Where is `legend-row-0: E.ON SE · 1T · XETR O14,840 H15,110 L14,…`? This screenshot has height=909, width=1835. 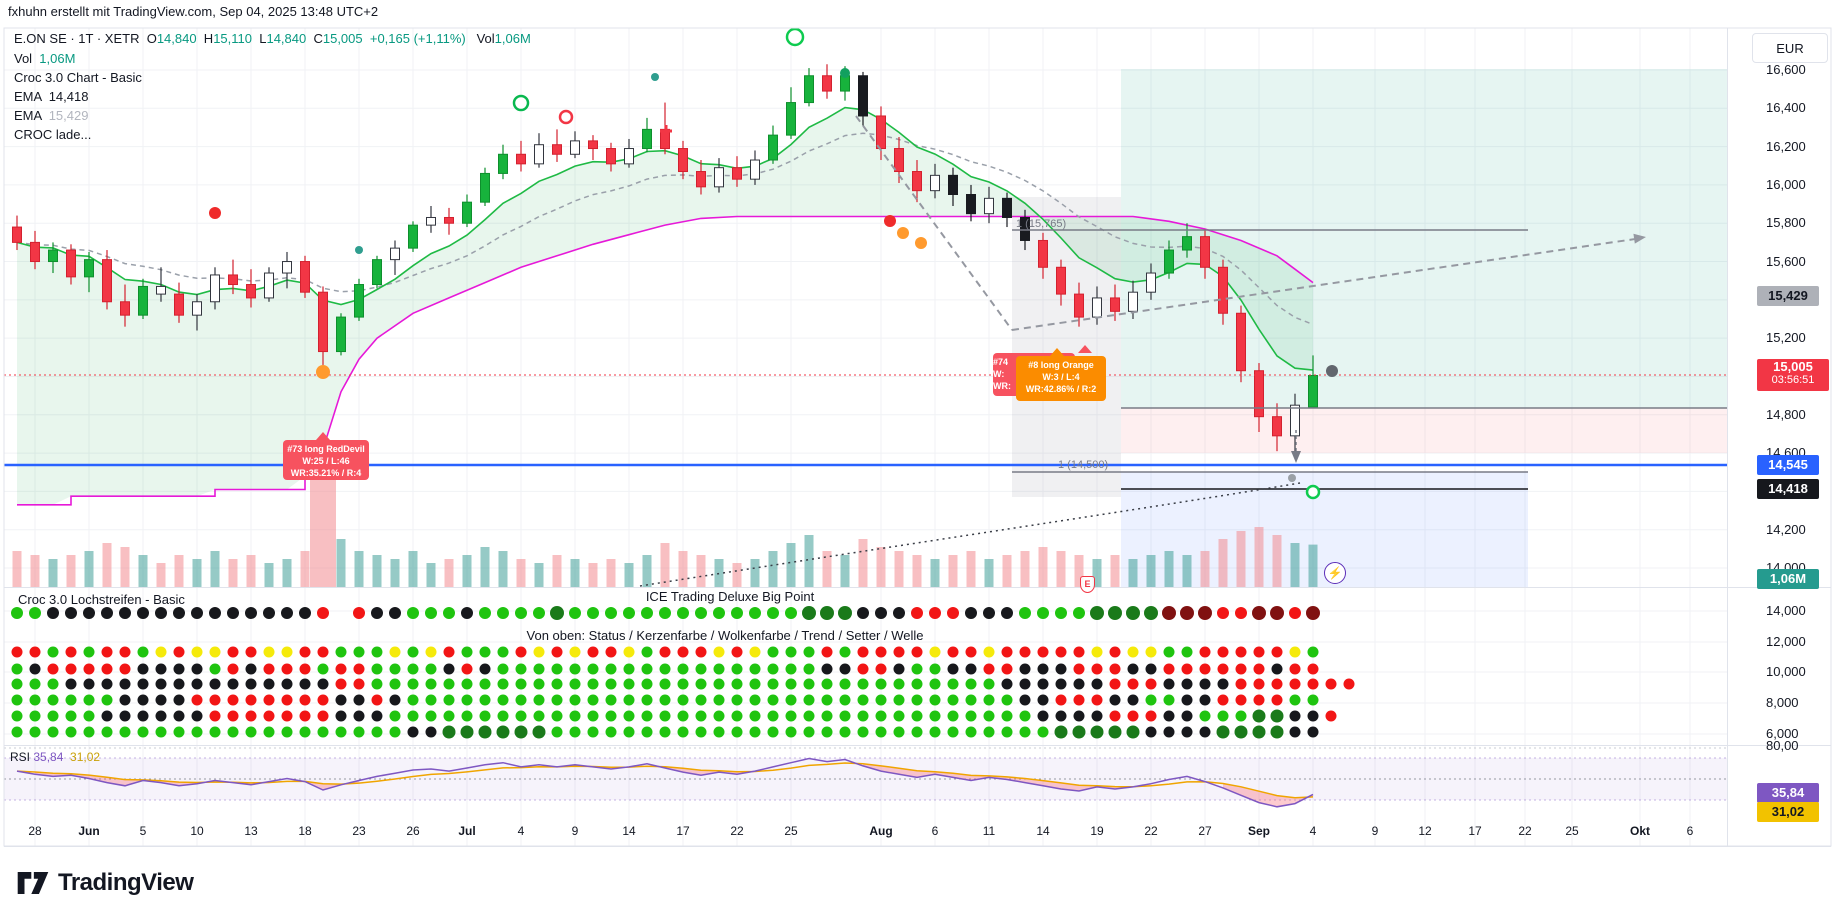
legend-row-0: E.ON SE · 1T · XETR O14,840 H15,110 L14,… is located at coordinates (272, 38).